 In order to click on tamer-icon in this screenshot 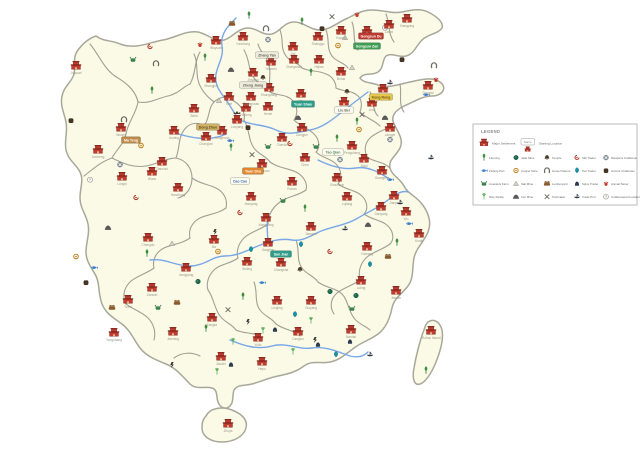, I will do `click(200, 44)`.